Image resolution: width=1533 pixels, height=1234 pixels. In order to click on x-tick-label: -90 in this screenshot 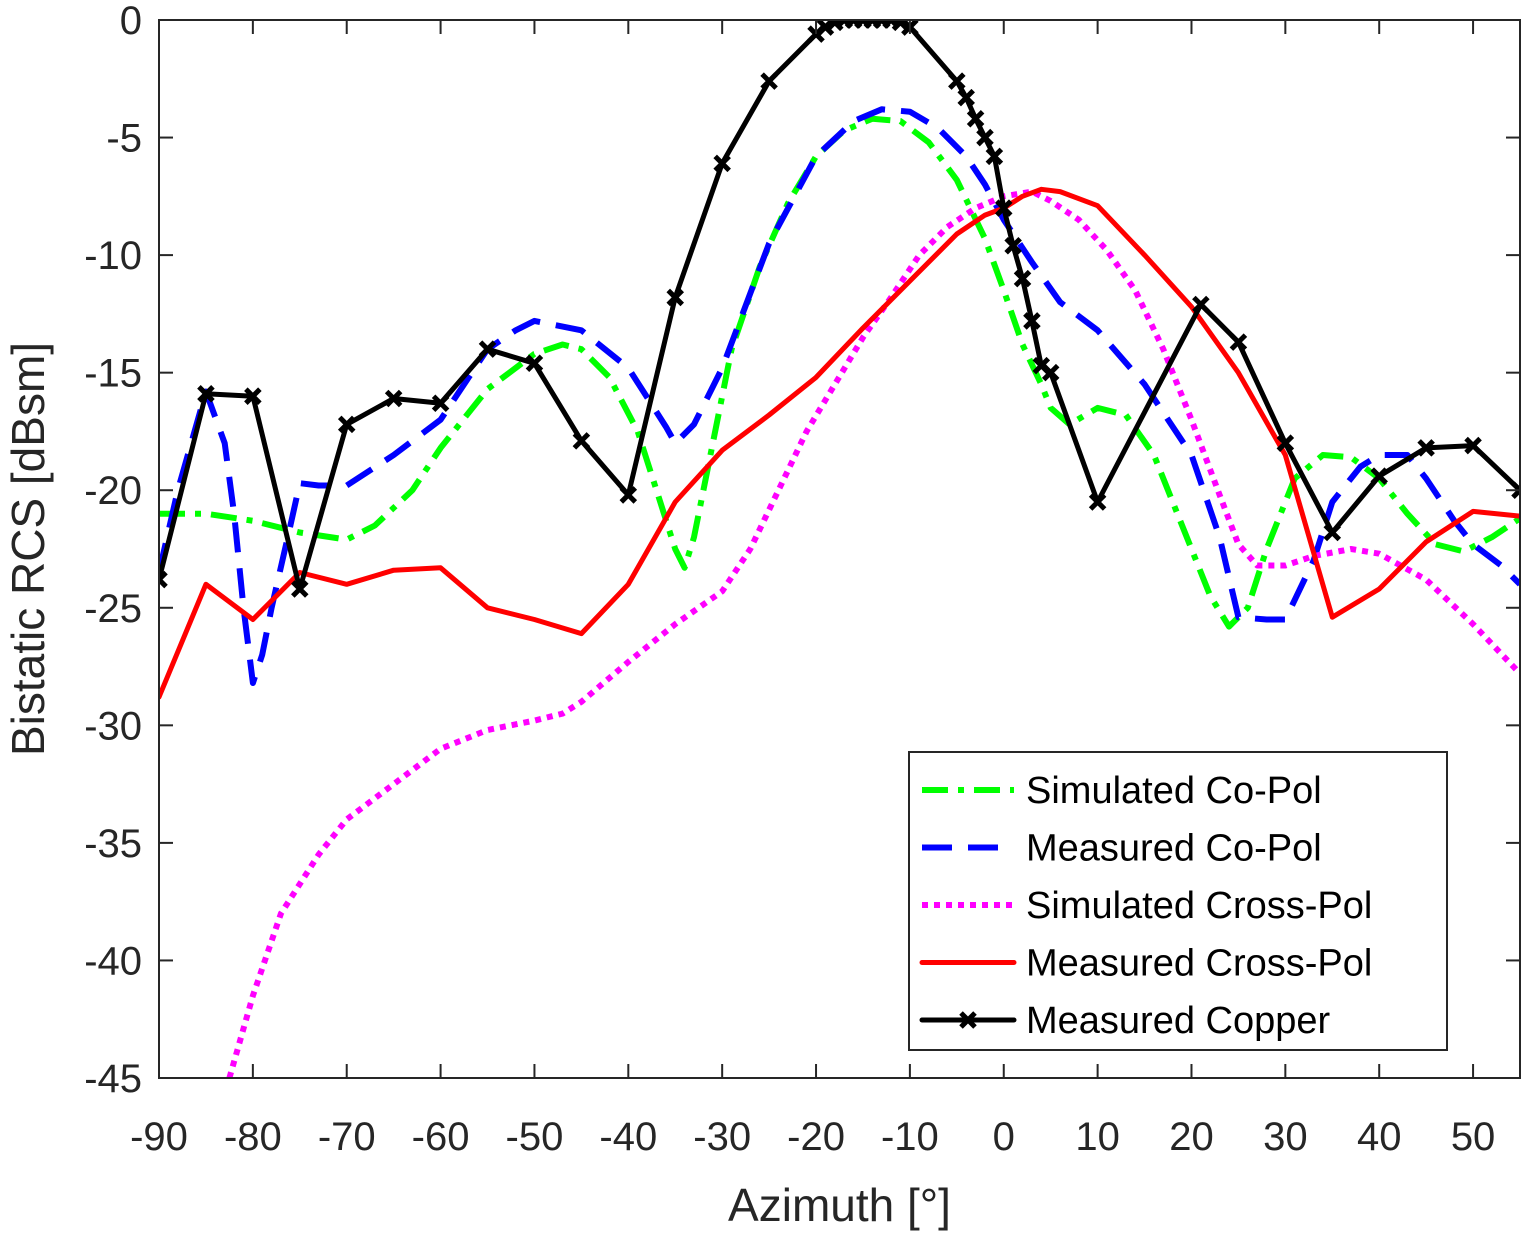, I will do `click(159, 1137)`.